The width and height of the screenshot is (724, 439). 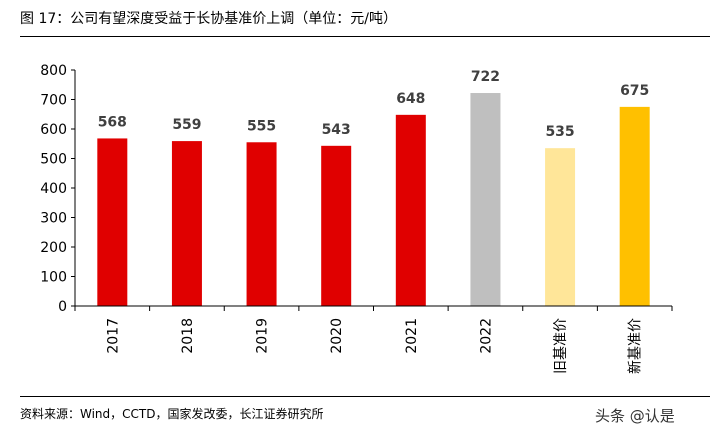 I want to click on bar-2021, so click(x=410, y=210).